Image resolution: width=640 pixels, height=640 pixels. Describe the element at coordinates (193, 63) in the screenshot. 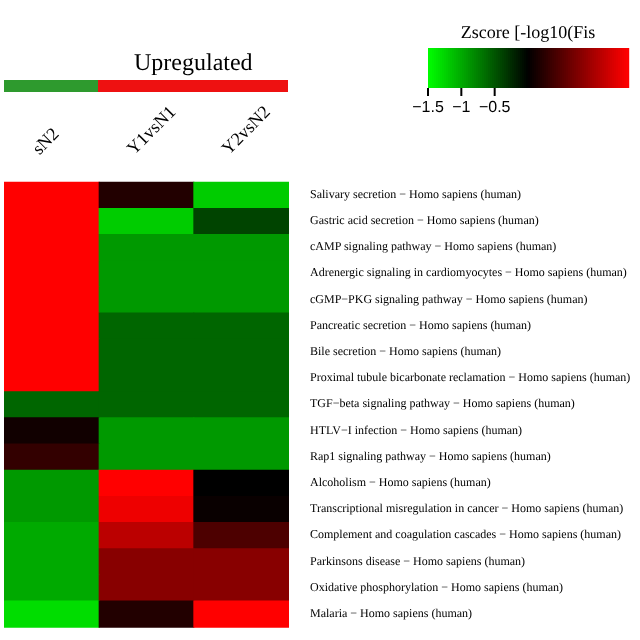

I see `text: Upregulated` at that location.